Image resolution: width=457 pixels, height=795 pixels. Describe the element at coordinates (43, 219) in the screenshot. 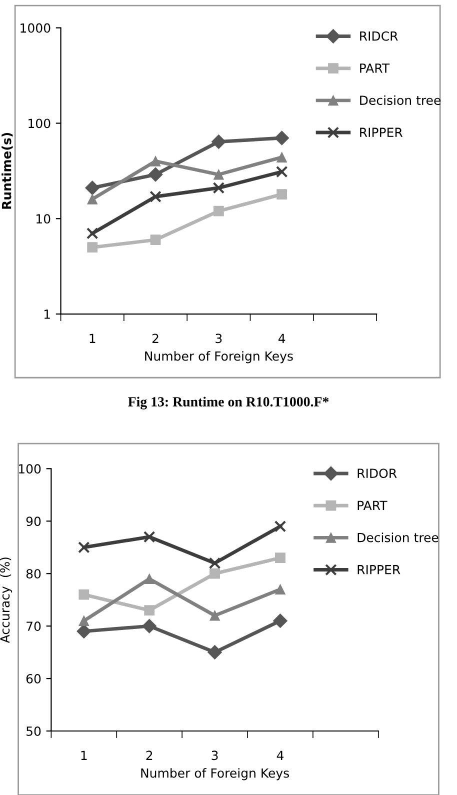

I see `y-tick-label: 10` at that location.